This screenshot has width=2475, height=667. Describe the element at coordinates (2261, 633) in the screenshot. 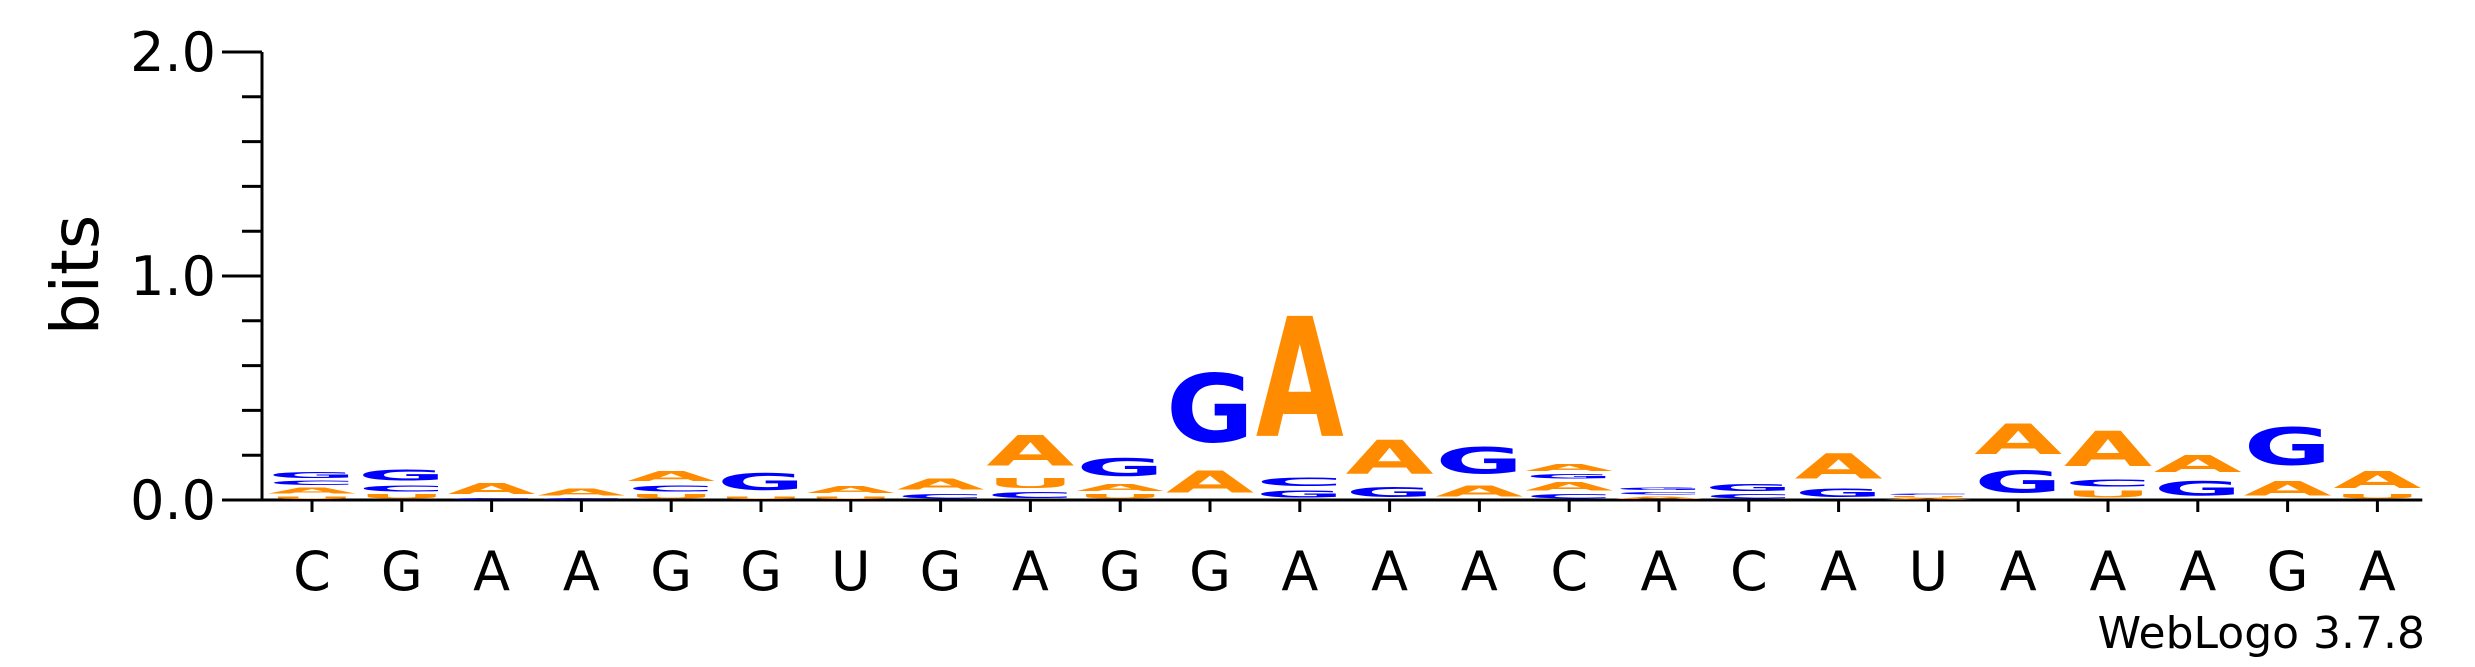

I see `credit-label: WebLogo 3.7.8` at that location.